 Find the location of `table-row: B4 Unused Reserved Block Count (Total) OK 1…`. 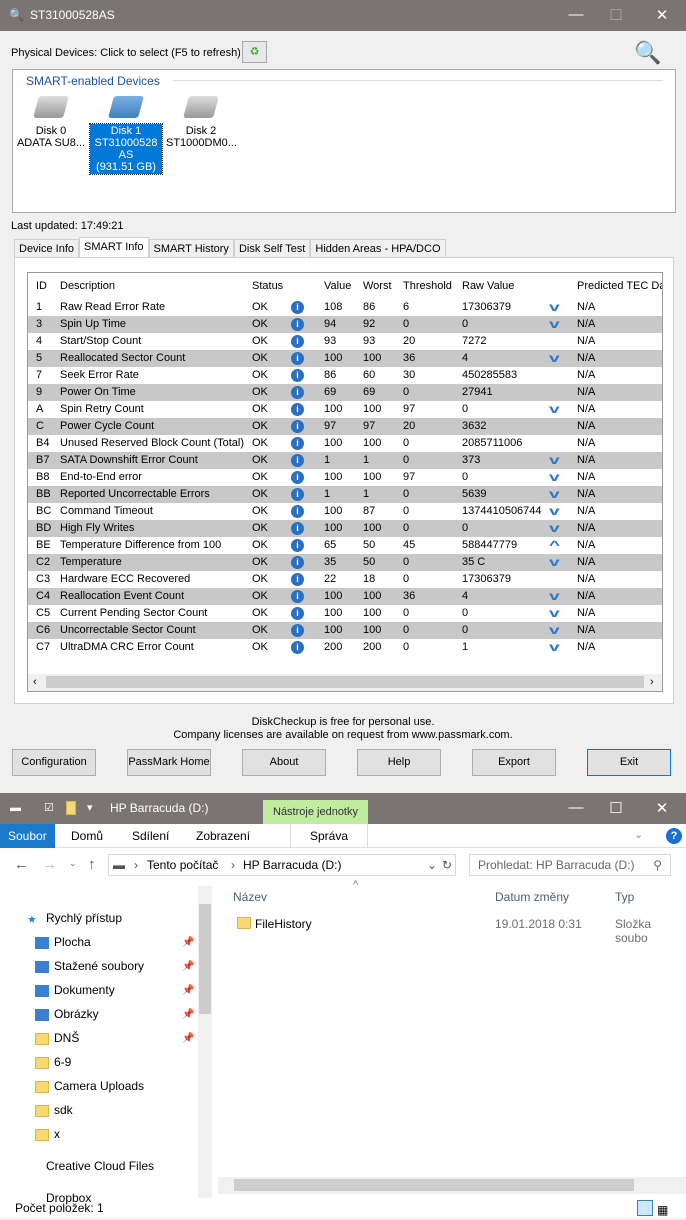

table-row: B4 Unused Reserved Block Count (Total) OK 1… is located at coordinates (345, 443).